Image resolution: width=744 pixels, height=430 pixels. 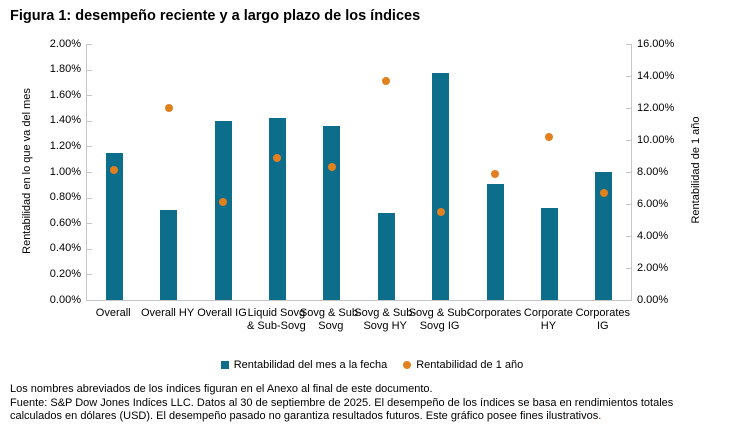 I want to click on bar-Liquid Sovg & Sub-Sovg, so click(x=277, y=209).